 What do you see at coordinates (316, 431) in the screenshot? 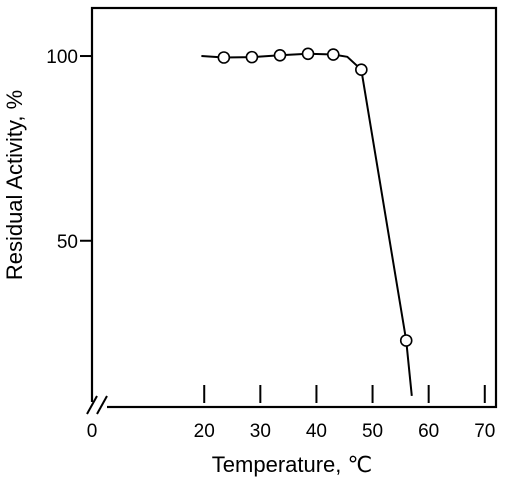
I see `x-tick-label: 40` at bounding box center [316, 431].